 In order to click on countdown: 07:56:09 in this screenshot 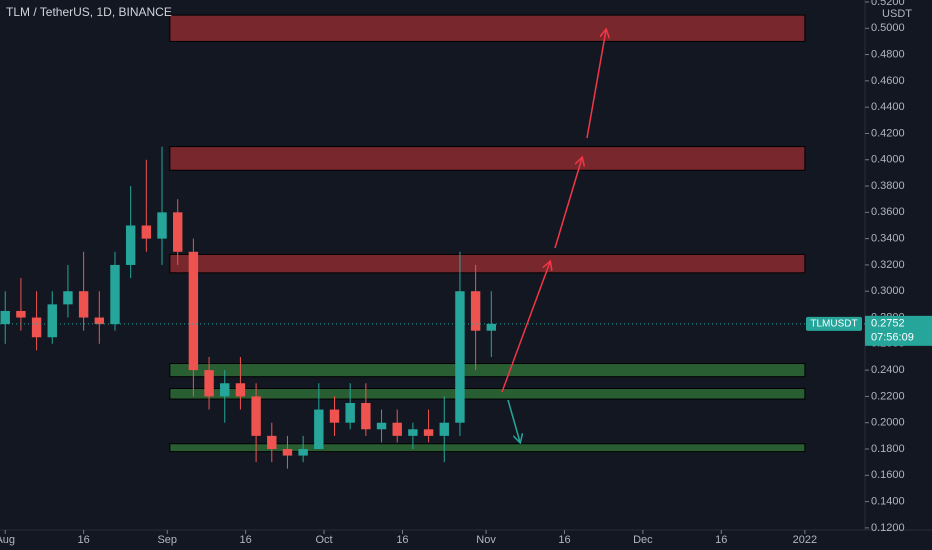, I will do `click(892, 338)`.